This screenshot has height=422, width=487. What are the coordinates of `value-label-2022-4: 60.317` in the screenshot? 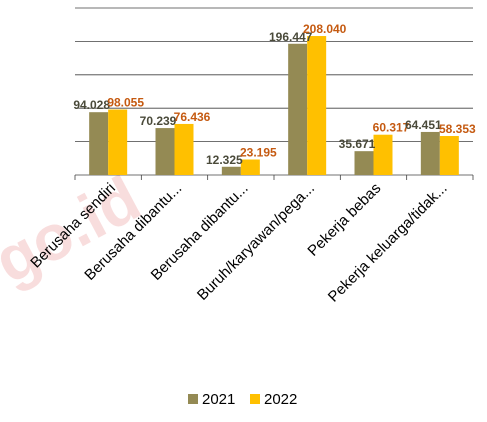 It's located at (391, 128).